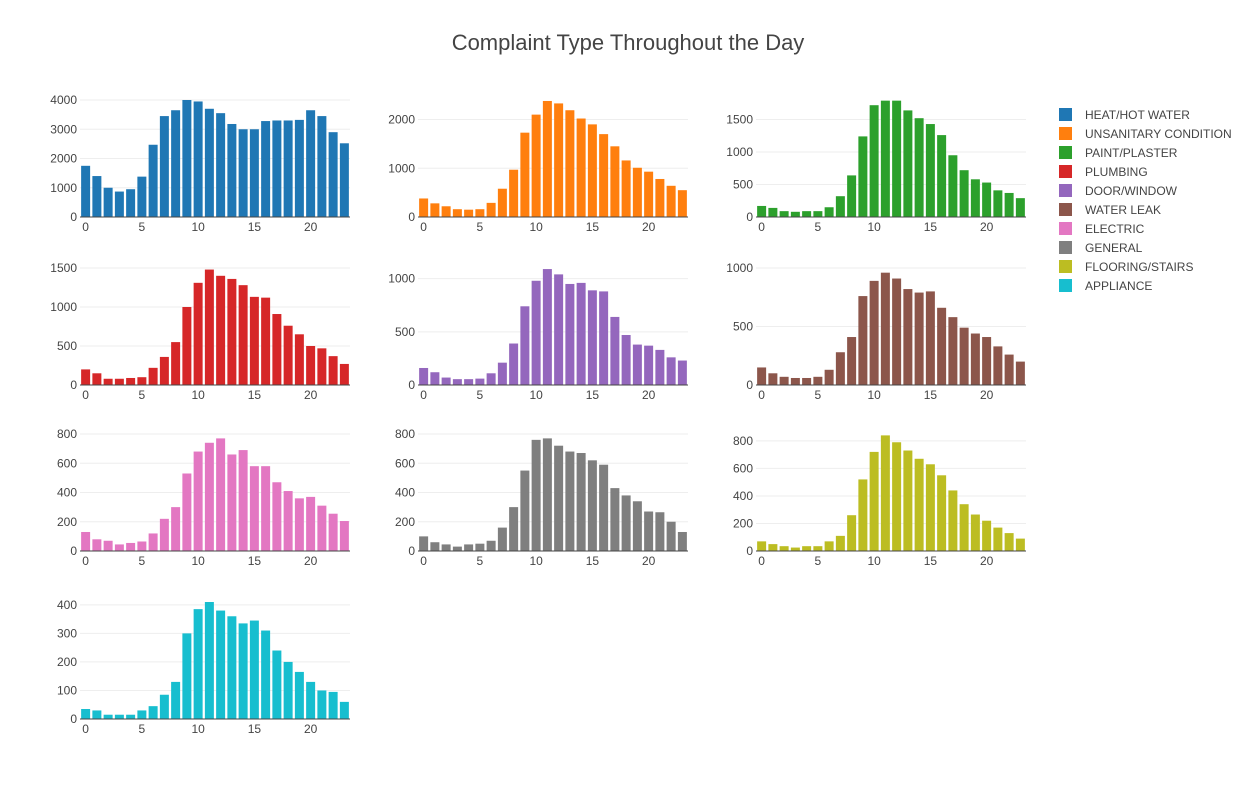  What do you see at coordinates (1110, 210) in the screenshot?
I see `legend-item-water-leak: WATER LEAK` at bounding box center [1110, 210].